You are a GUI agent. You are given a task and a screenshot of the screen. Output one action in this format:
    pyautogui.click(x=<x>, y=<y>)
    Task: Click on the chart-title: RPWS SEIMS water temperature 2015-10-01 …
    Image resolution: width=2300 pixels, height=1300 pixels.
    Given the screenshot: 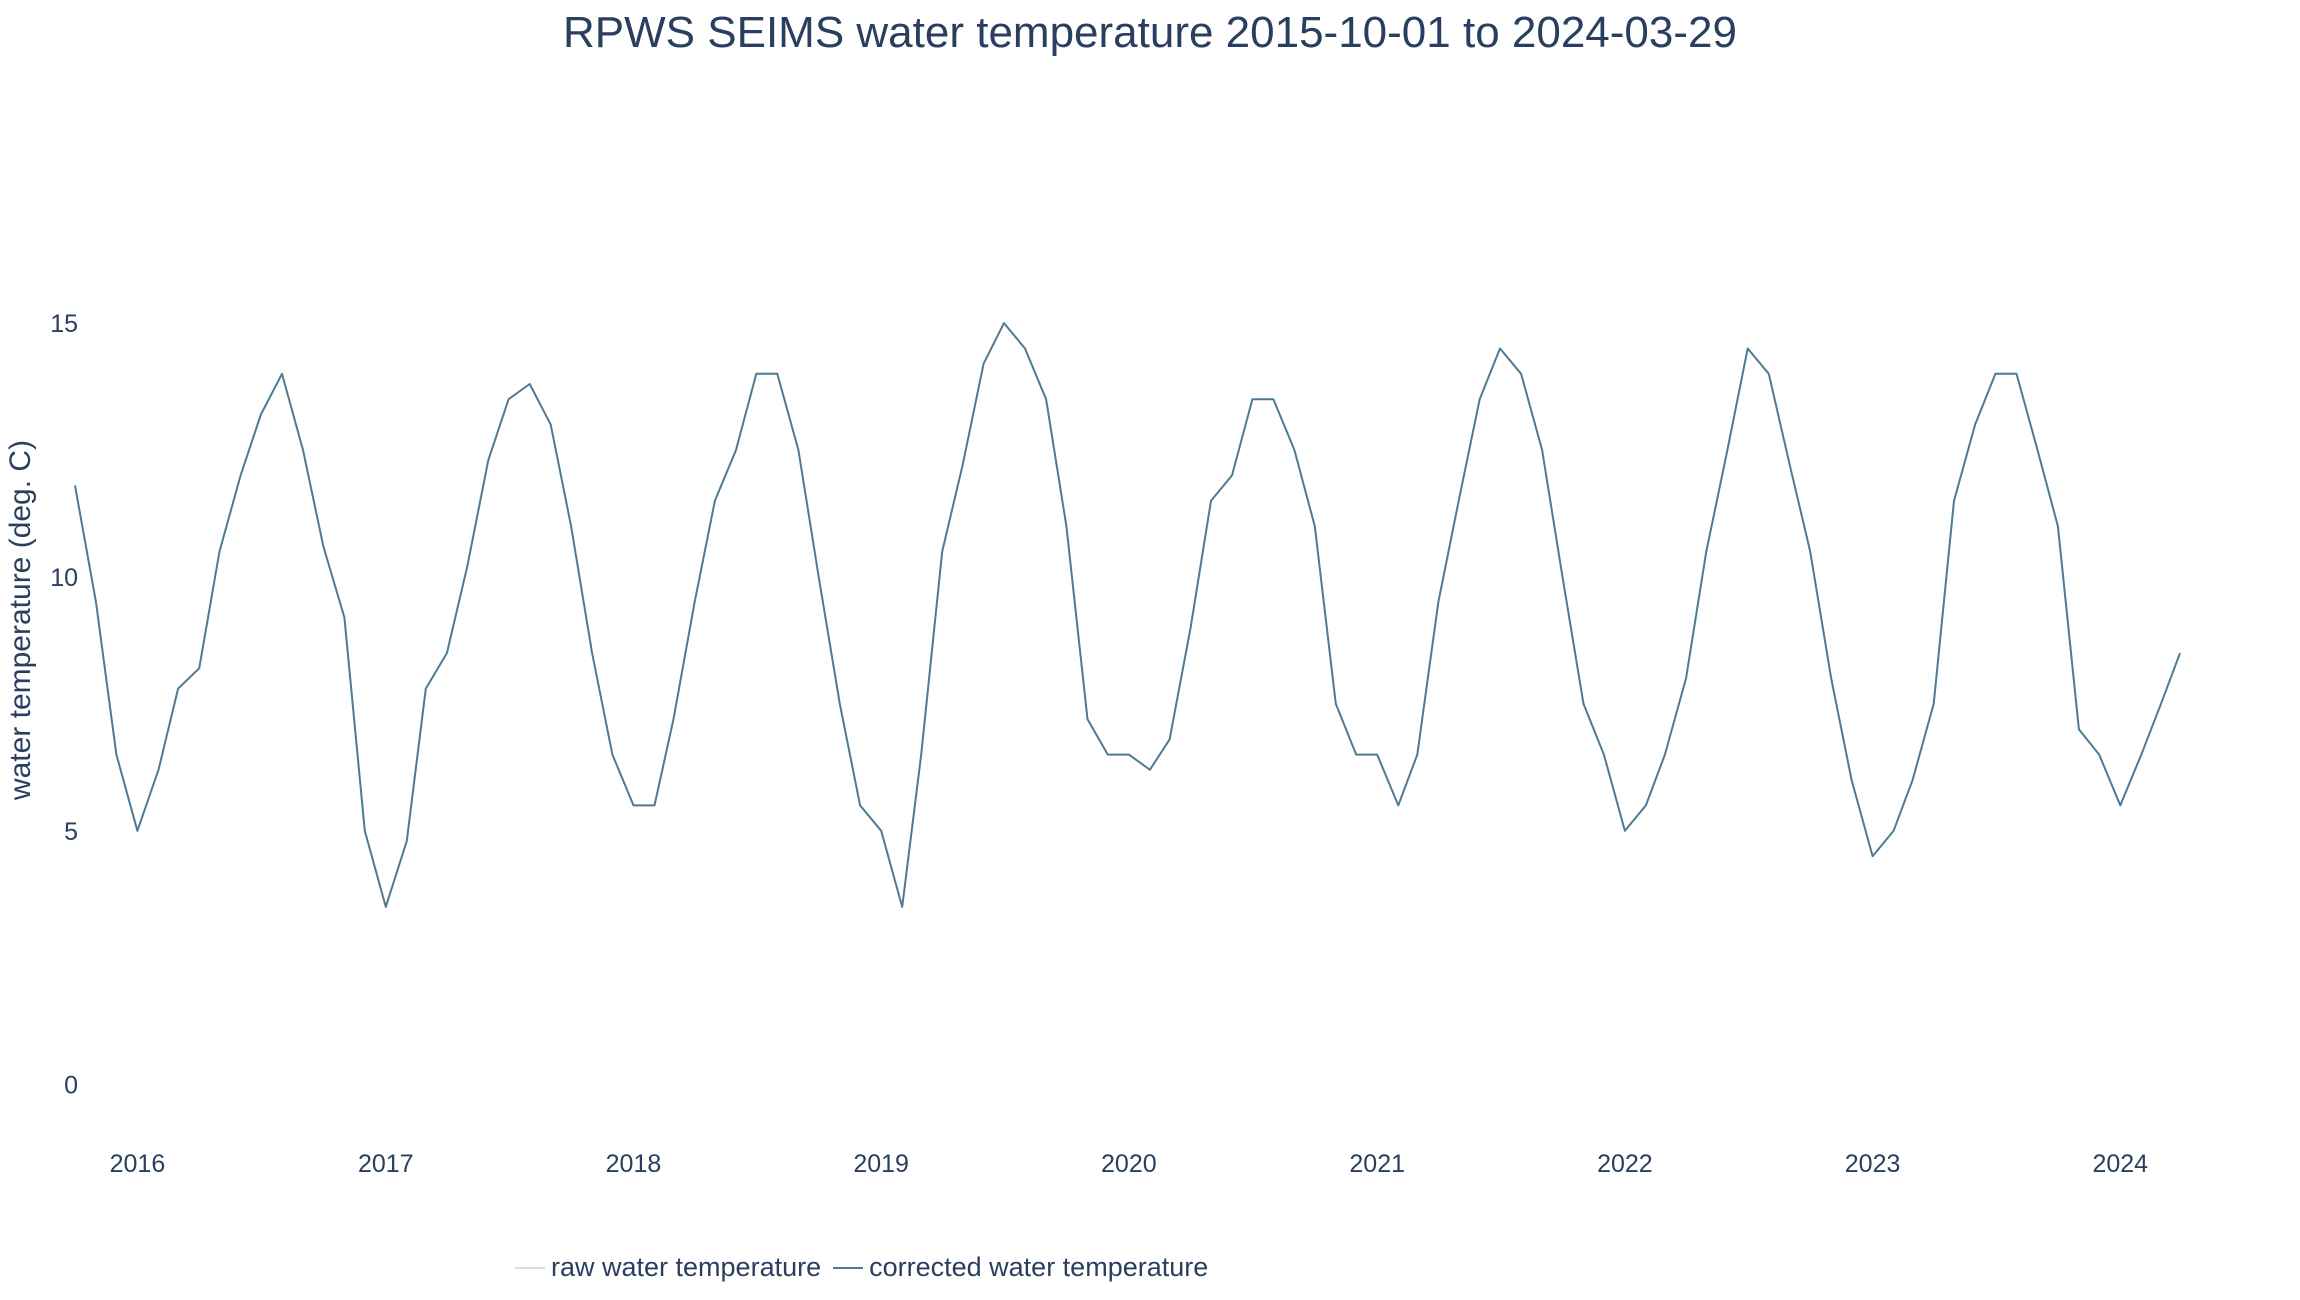 What is the action you would take?
    pyautogui.click(x=1150, y=32)
    